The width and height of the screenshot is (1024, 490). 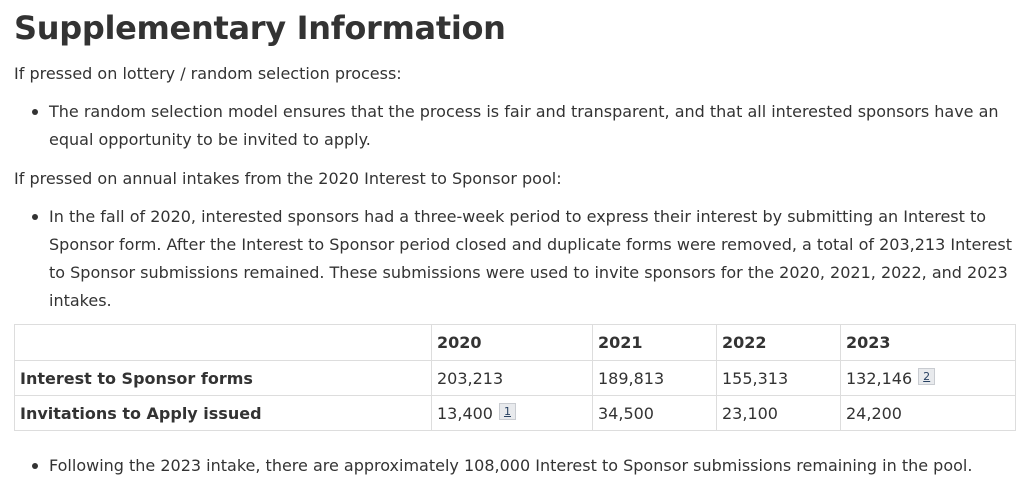 I want to click on table-cell: 24,200, so click(x=928, y=413).